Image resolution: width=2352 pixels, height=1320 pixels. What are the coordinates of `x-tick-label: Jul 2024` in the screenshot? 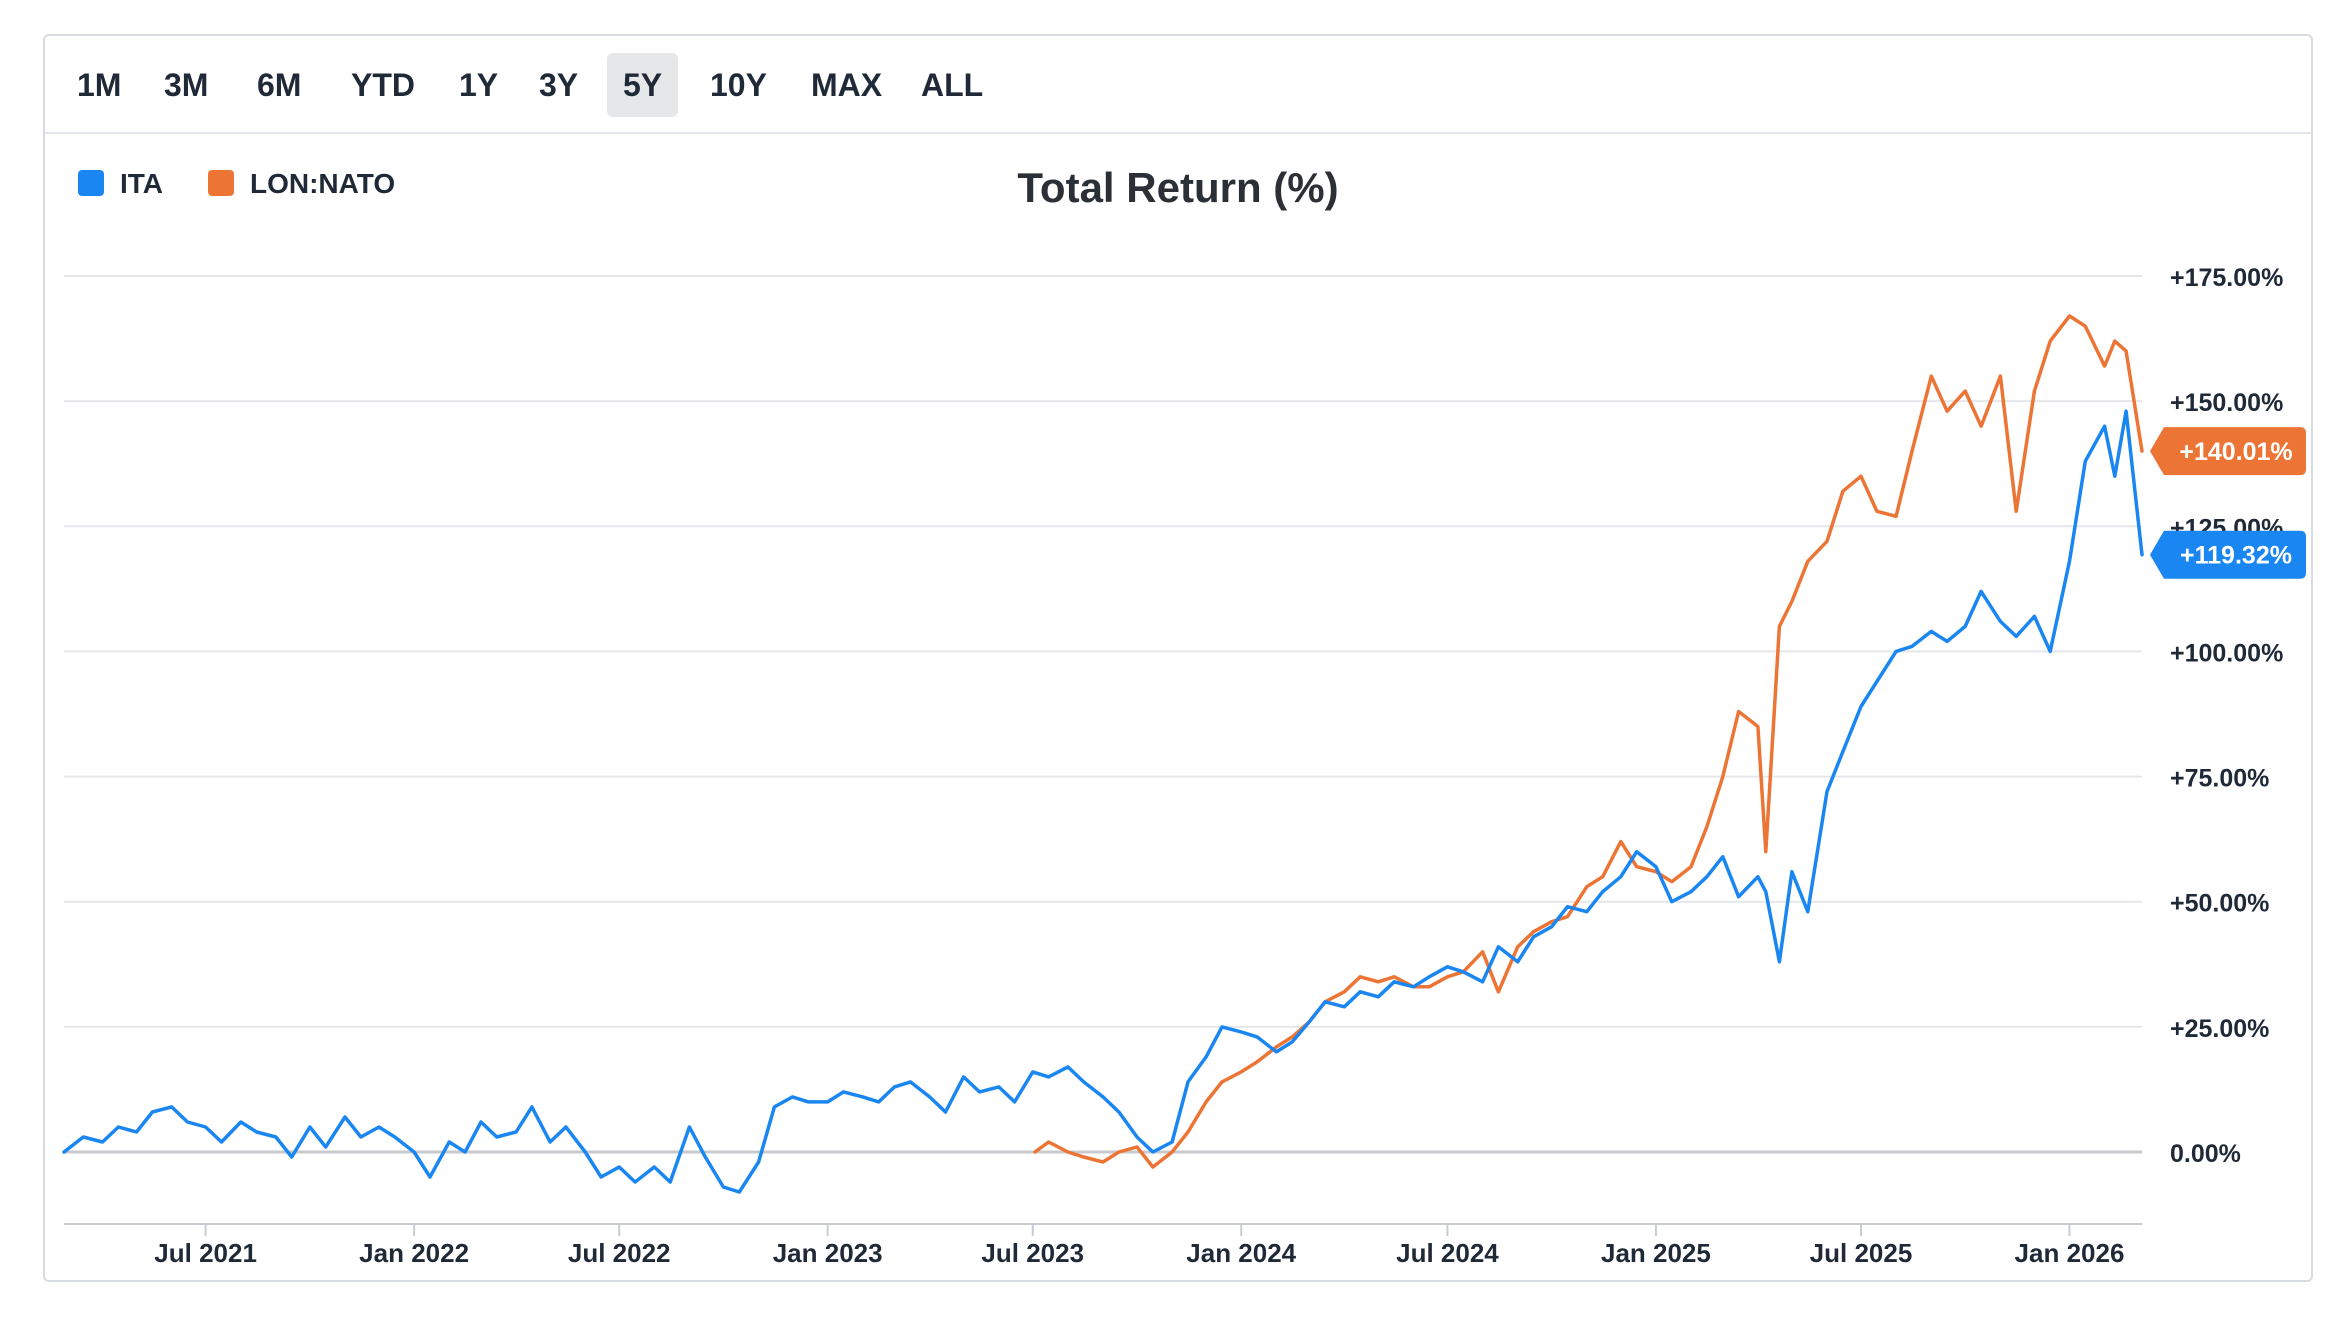 It's located at (1447, 1253).